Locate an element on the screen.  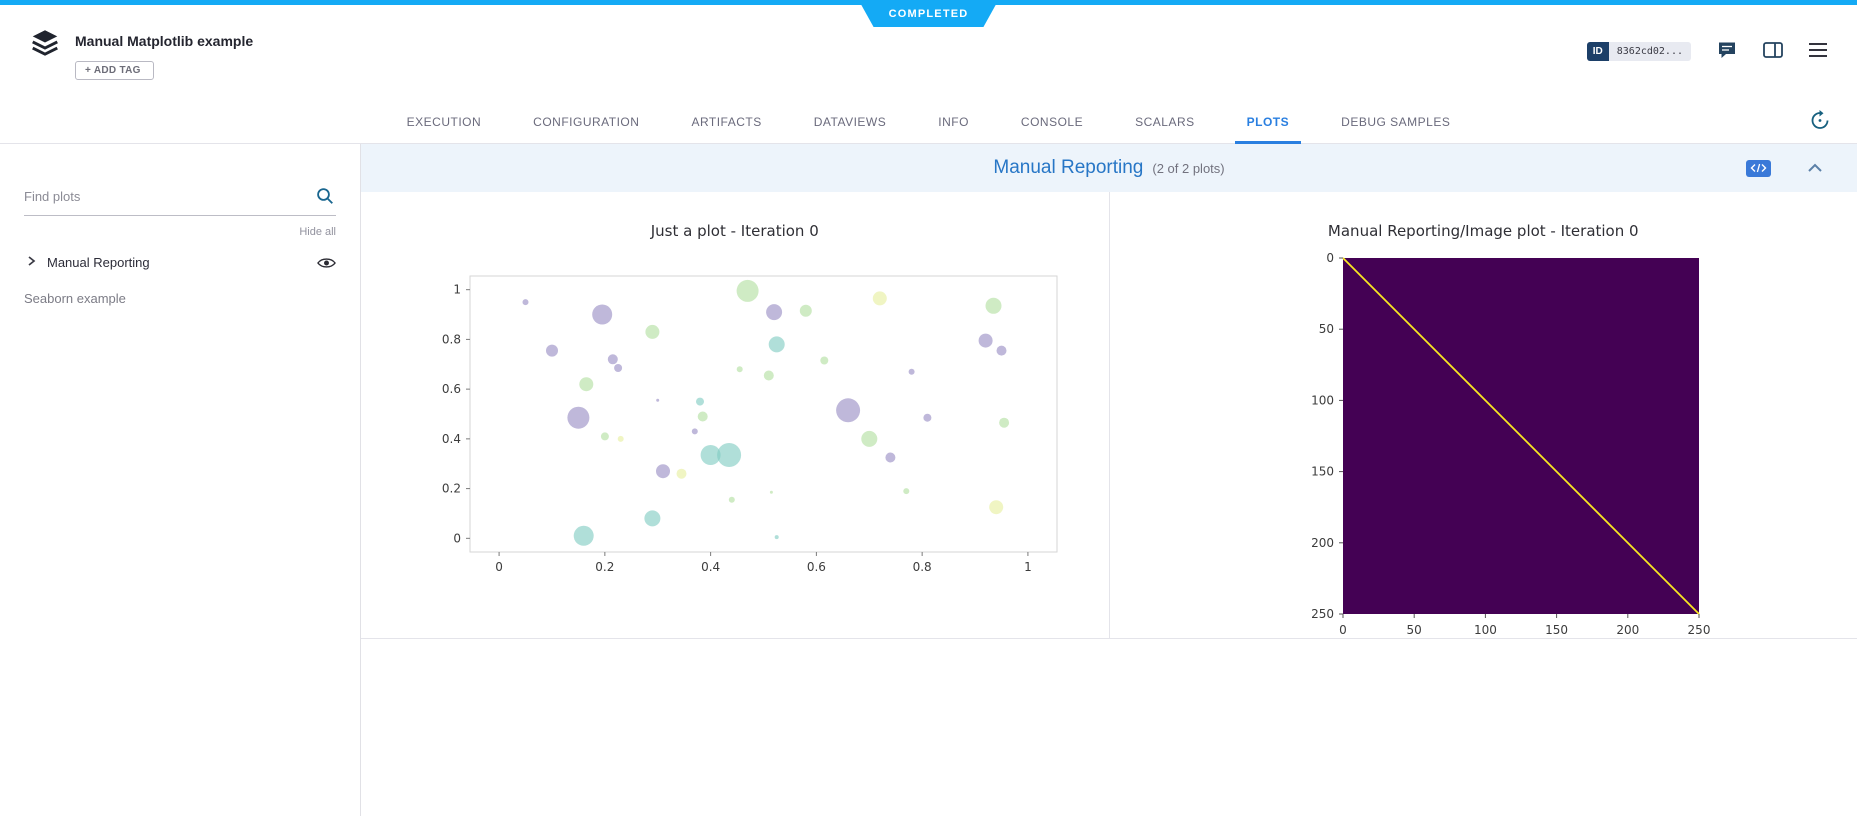
search-row is located at coordinates (180, 202).